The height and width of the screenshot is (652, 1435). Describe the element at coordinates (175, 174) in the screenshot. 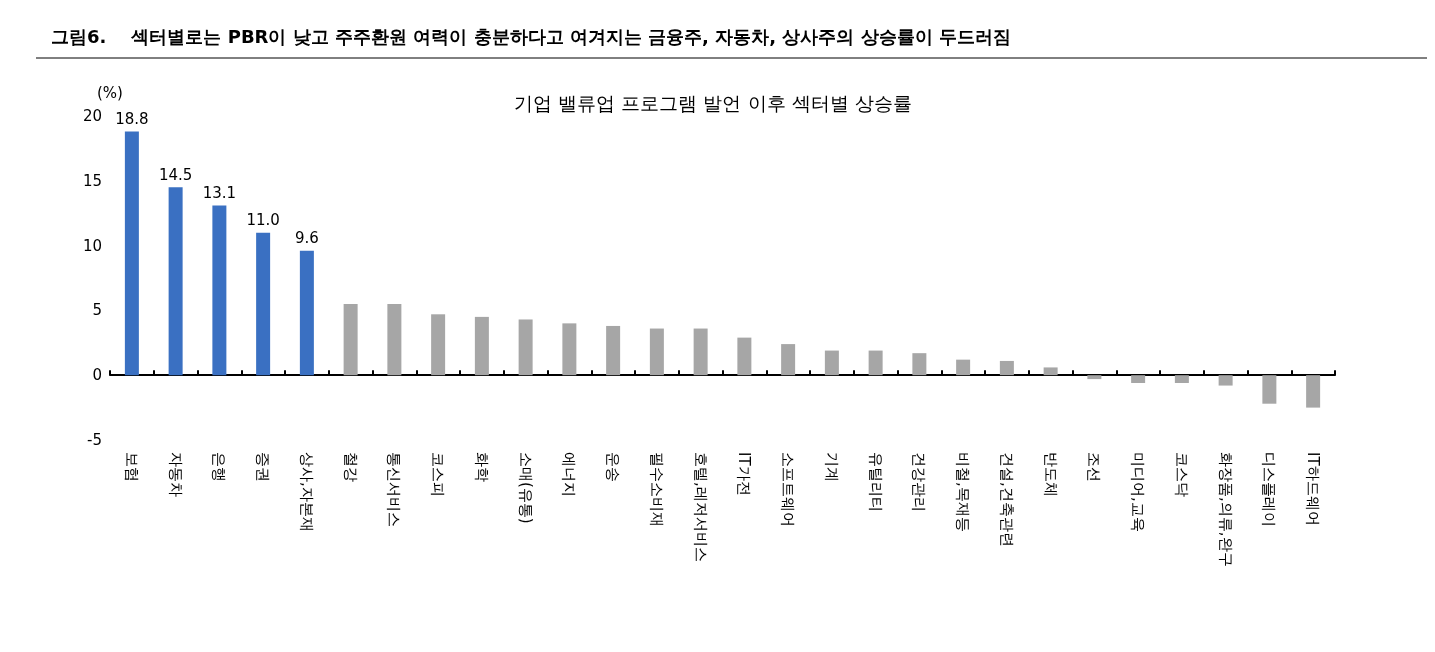

I see `data-label: 14.5` at that location.